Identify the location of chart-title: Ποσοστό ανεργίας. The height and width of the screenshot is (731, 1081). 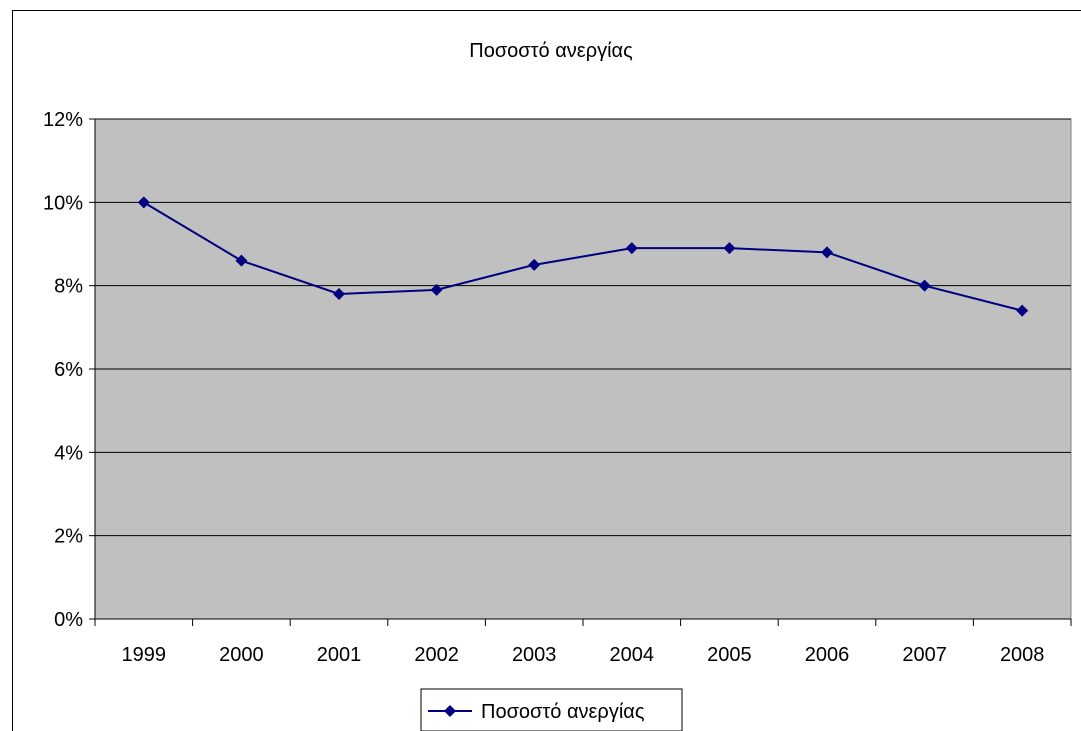
(551, 51).